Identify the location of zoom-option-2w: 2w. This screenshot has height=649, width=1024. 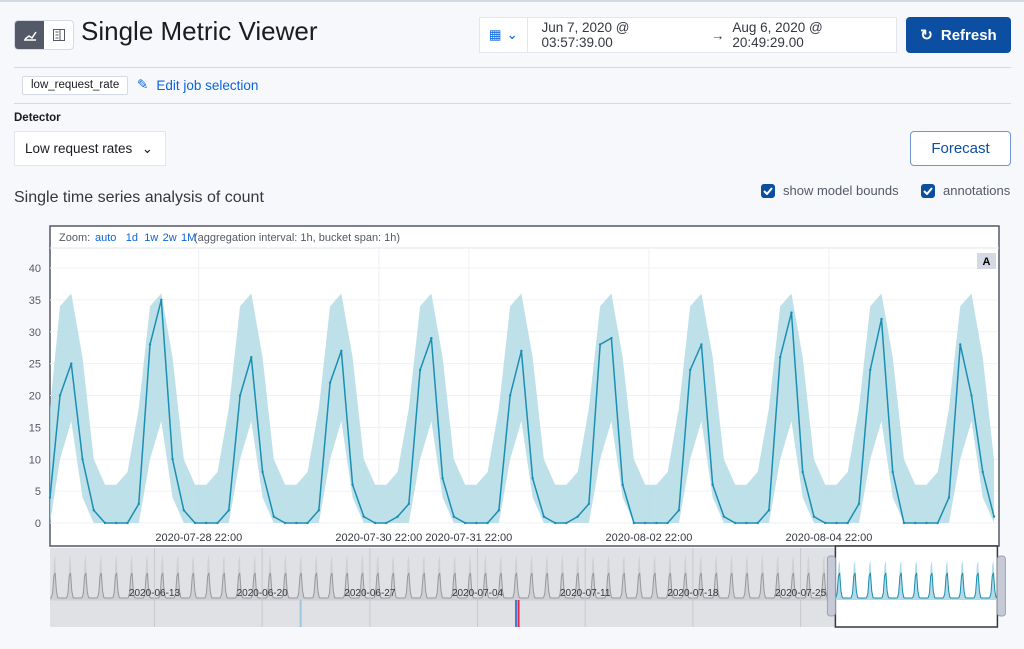
(170, 238).